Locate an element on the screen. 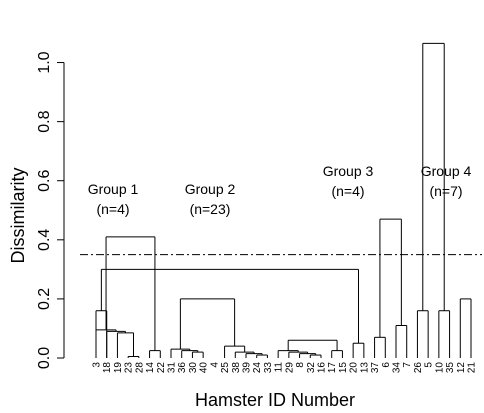 This screenshot has height=413, width=484. leaf-label: 8 is located at coordinates (300, 365).